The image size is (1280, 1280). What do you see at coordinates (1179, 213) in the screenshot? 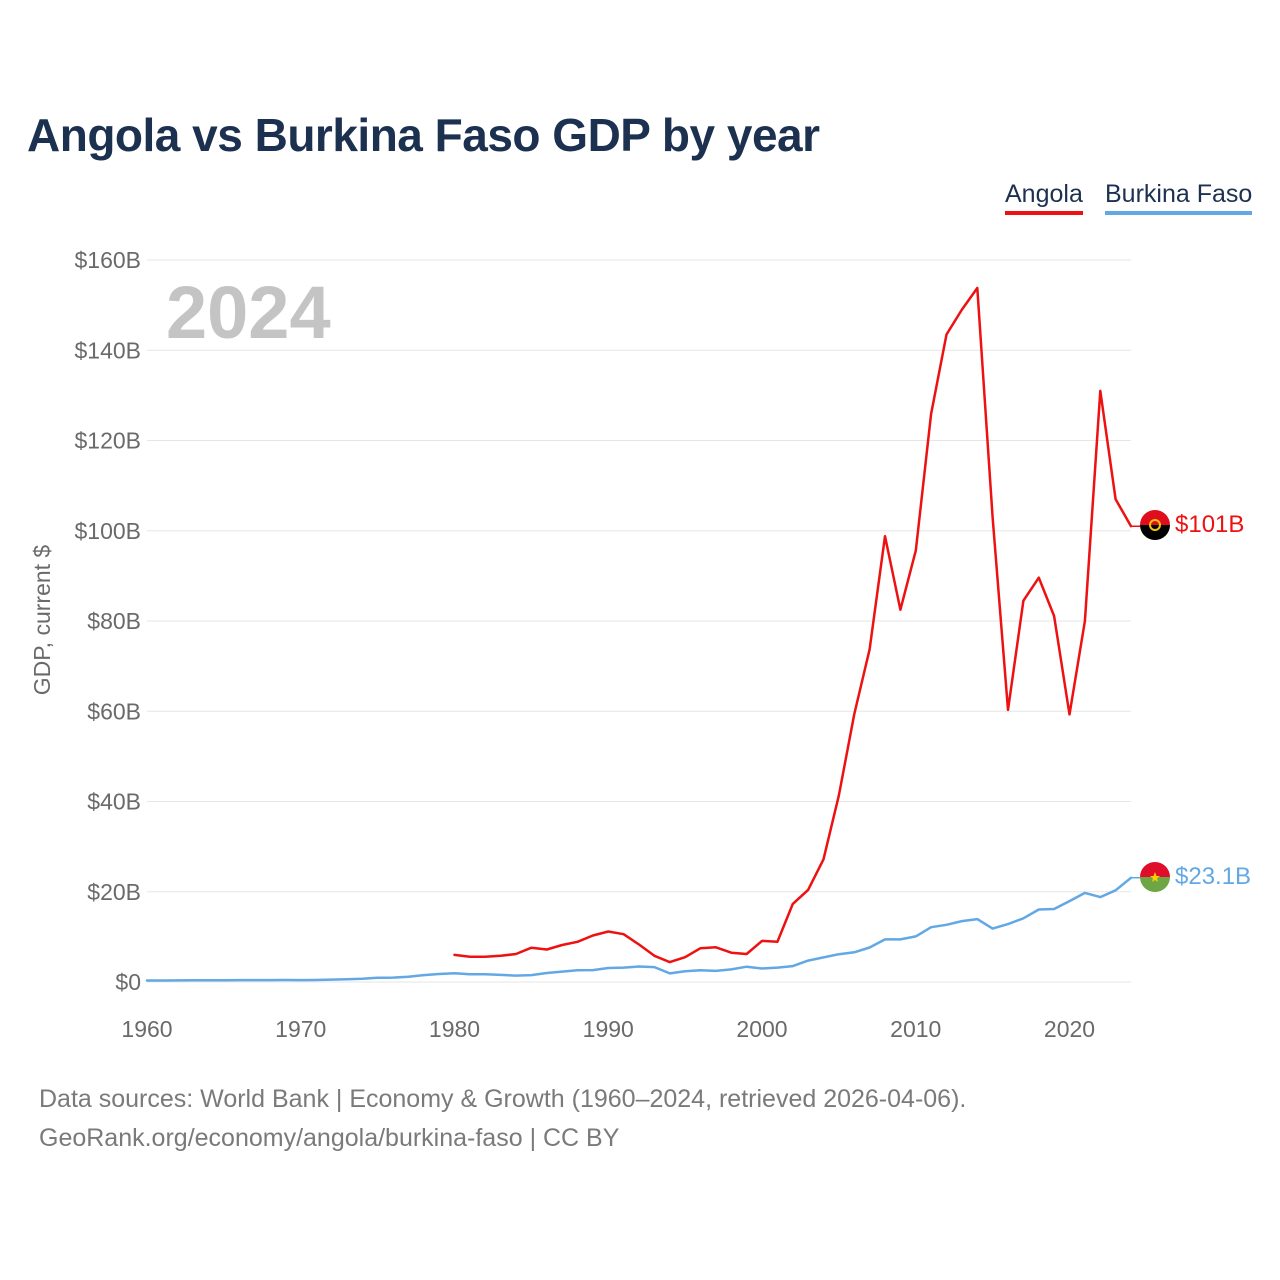
I see `legend-swatch-burkina-faso` at bounding box center [1179, 213].